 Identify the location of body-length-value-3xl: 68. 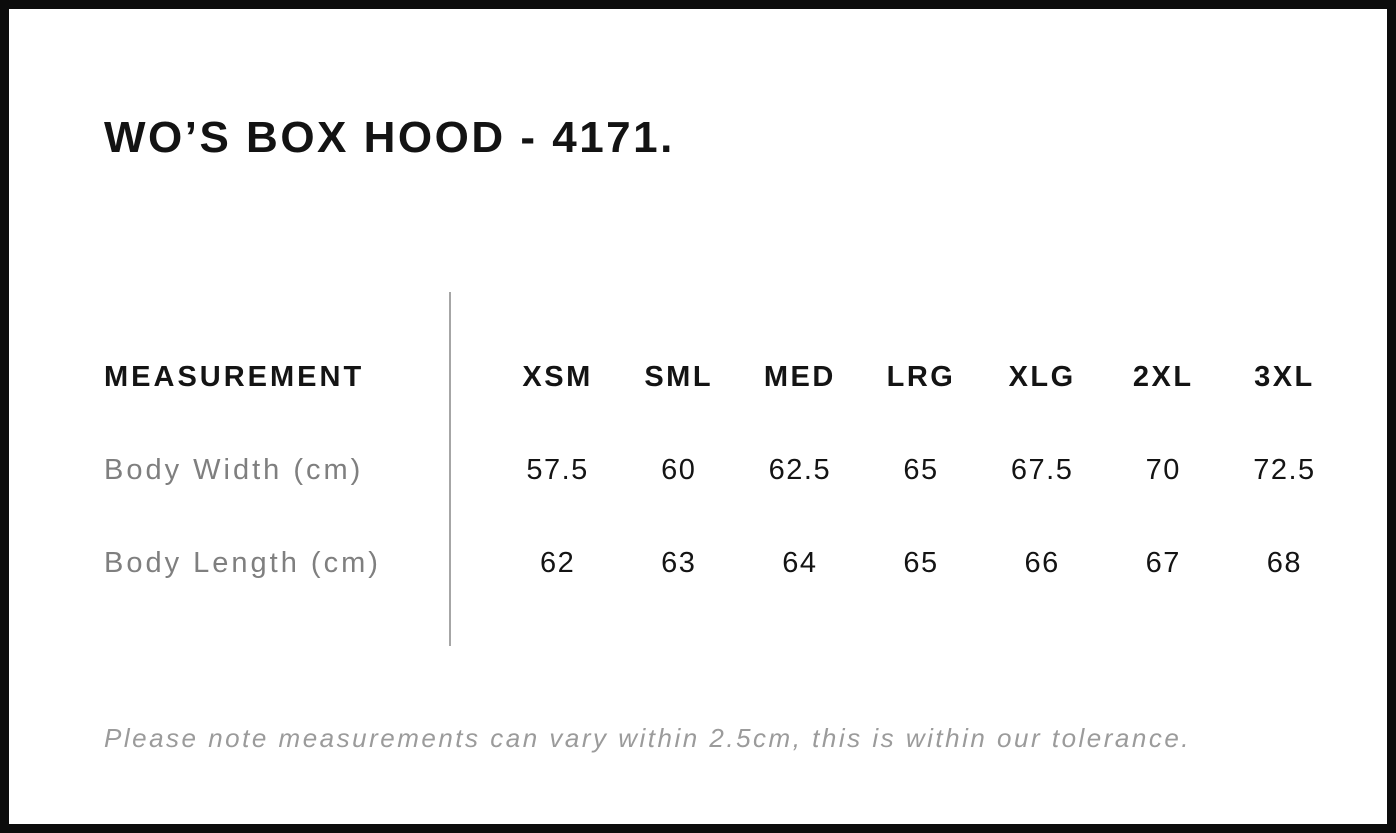
(1284, 563).